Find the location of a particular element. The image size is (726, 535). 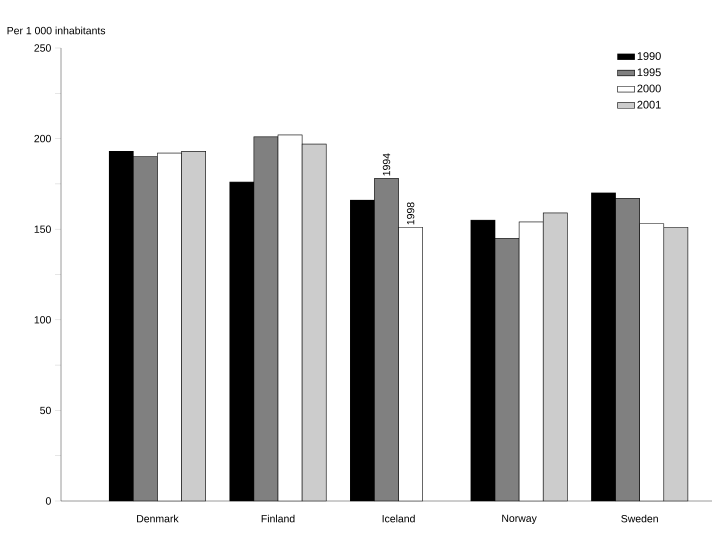

y-tick-label: 200 is located at coordinates (42, 138).